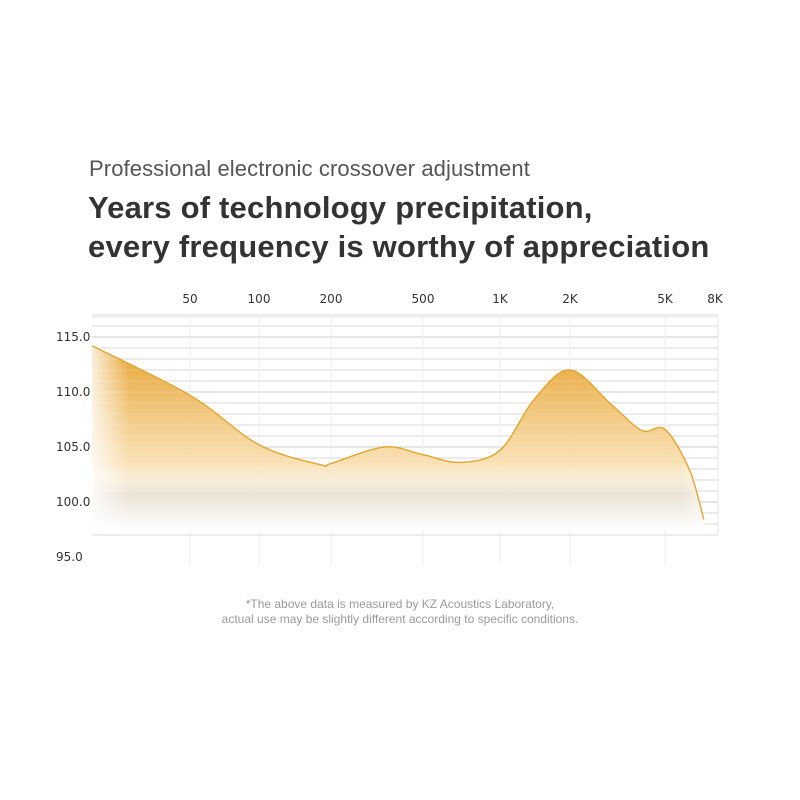 The width and height of the screenshot is (800, 800). I want to click on y-tick-label: 95.0, so click(69, 557).